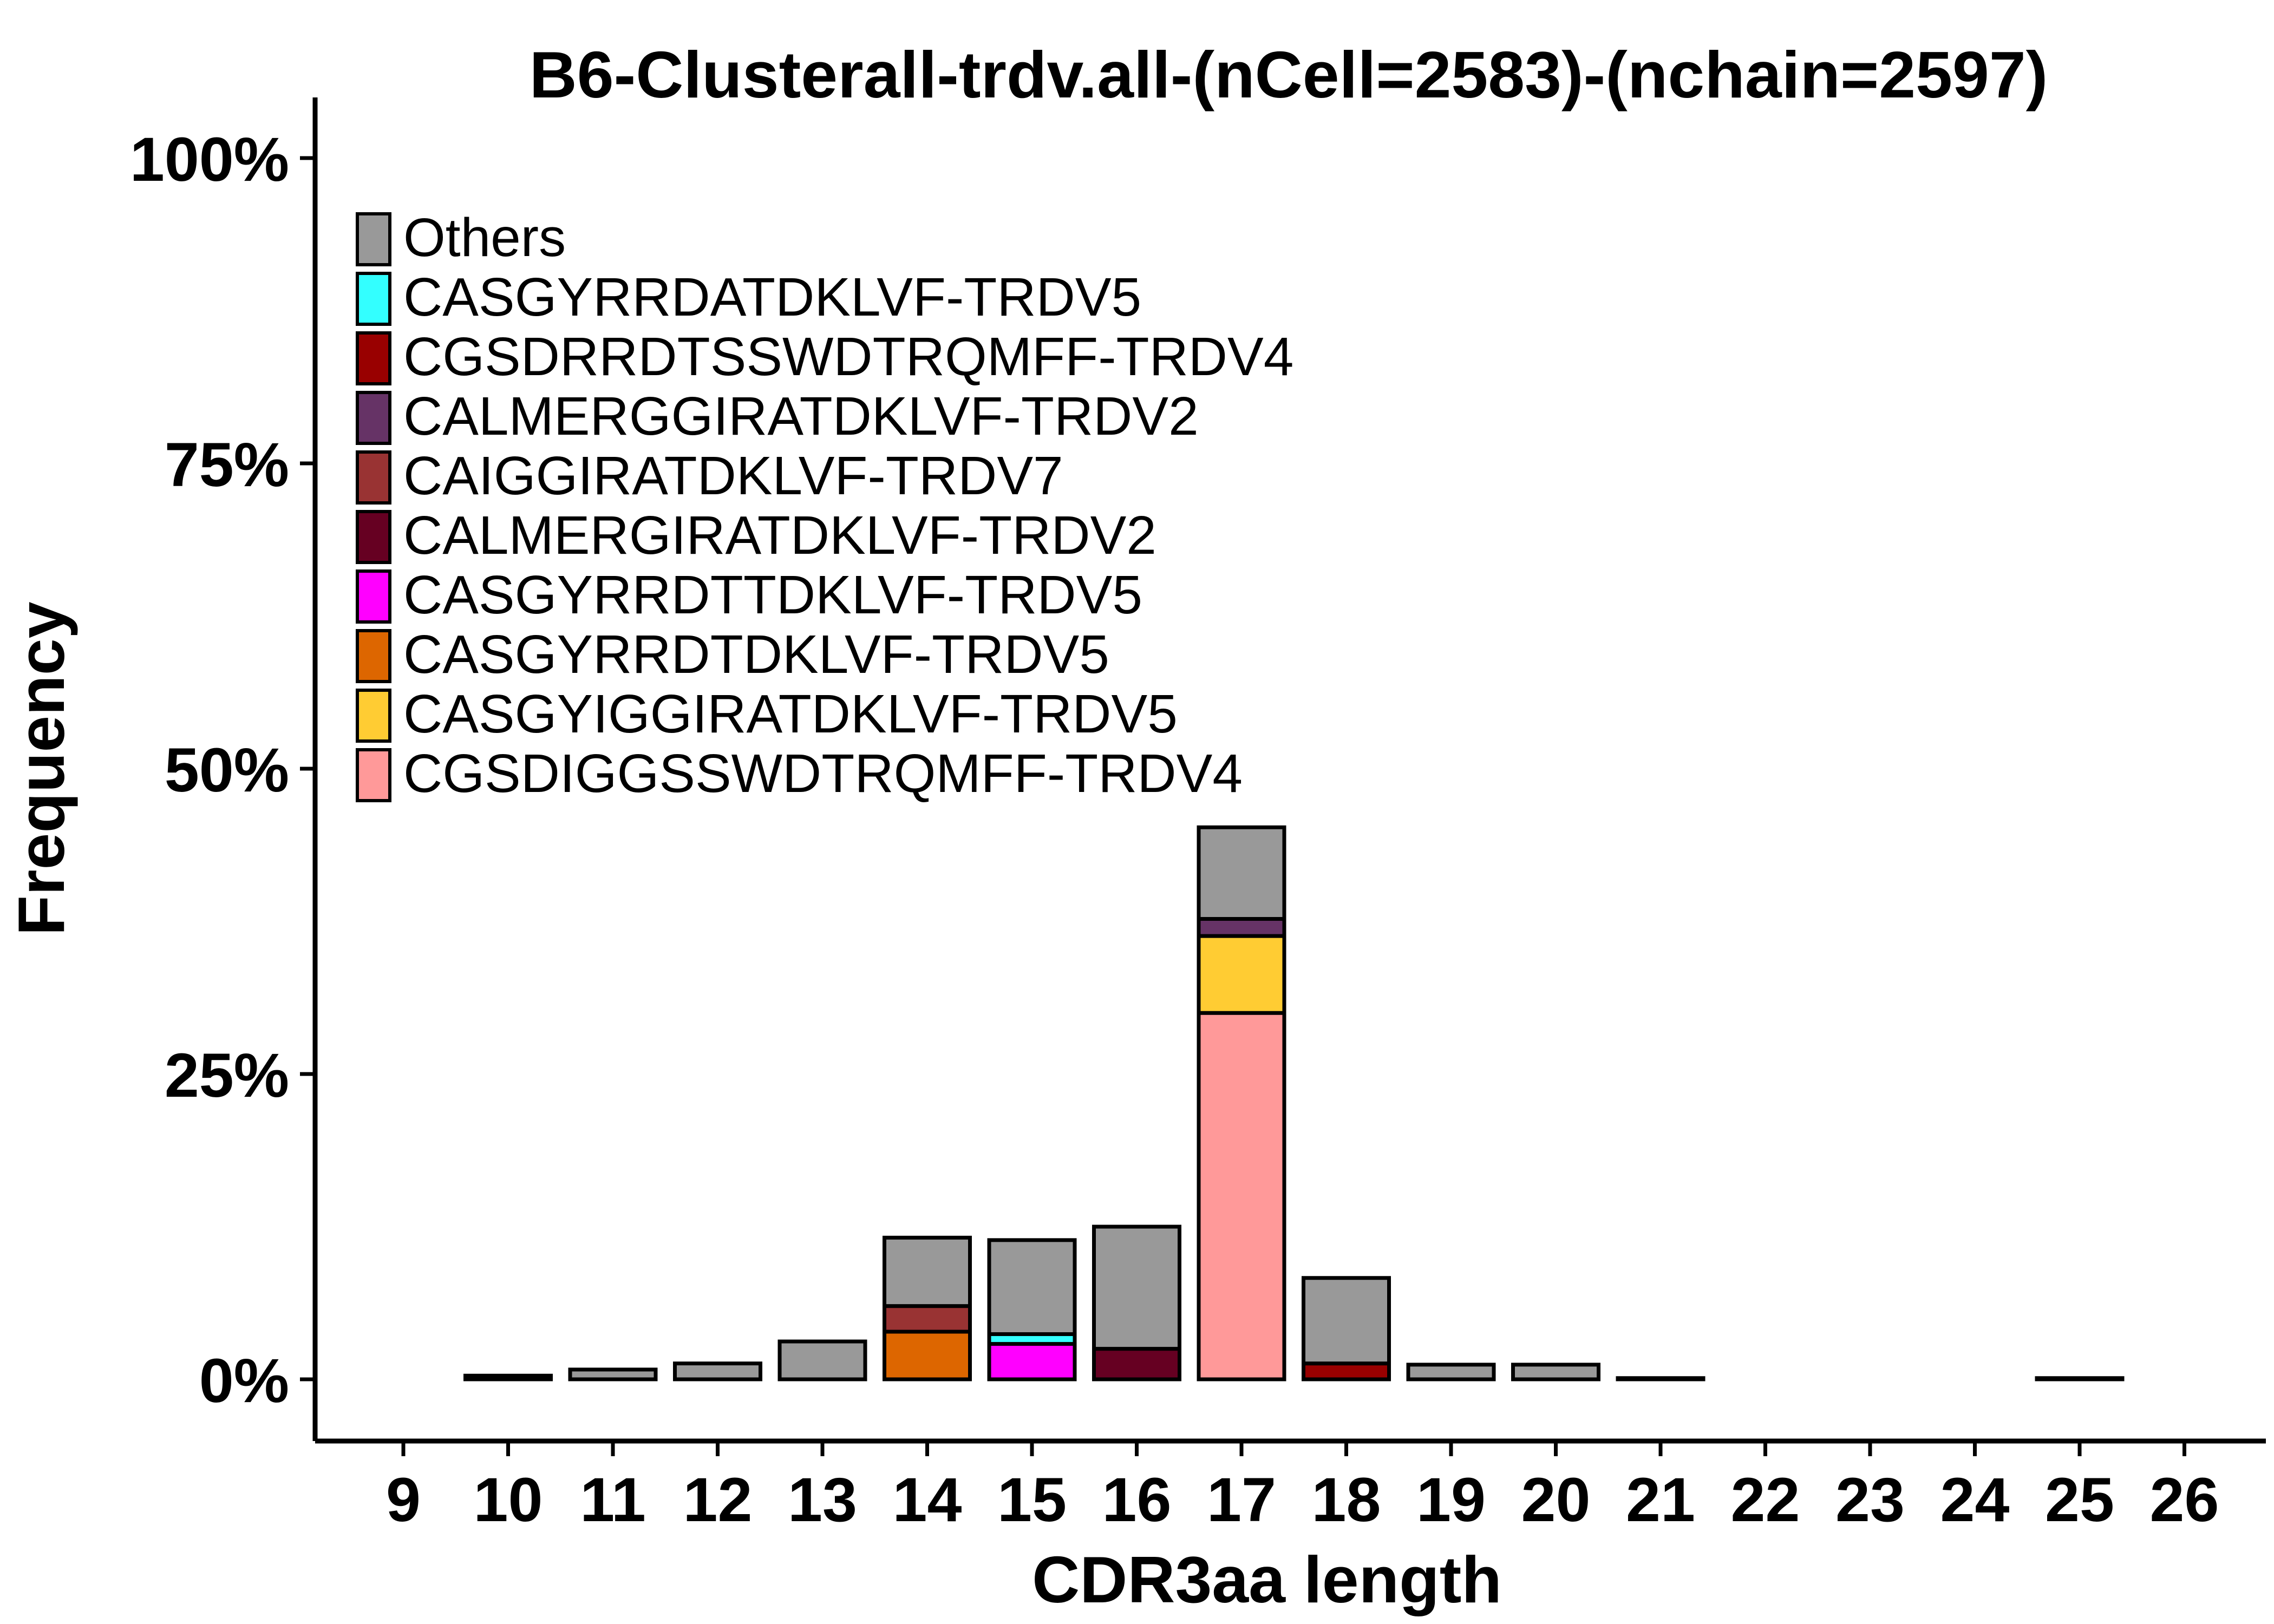 The width and height of the screenshot is (2274, 1624). I want to click on y-tick-label: 25%, so click(227, 1075).